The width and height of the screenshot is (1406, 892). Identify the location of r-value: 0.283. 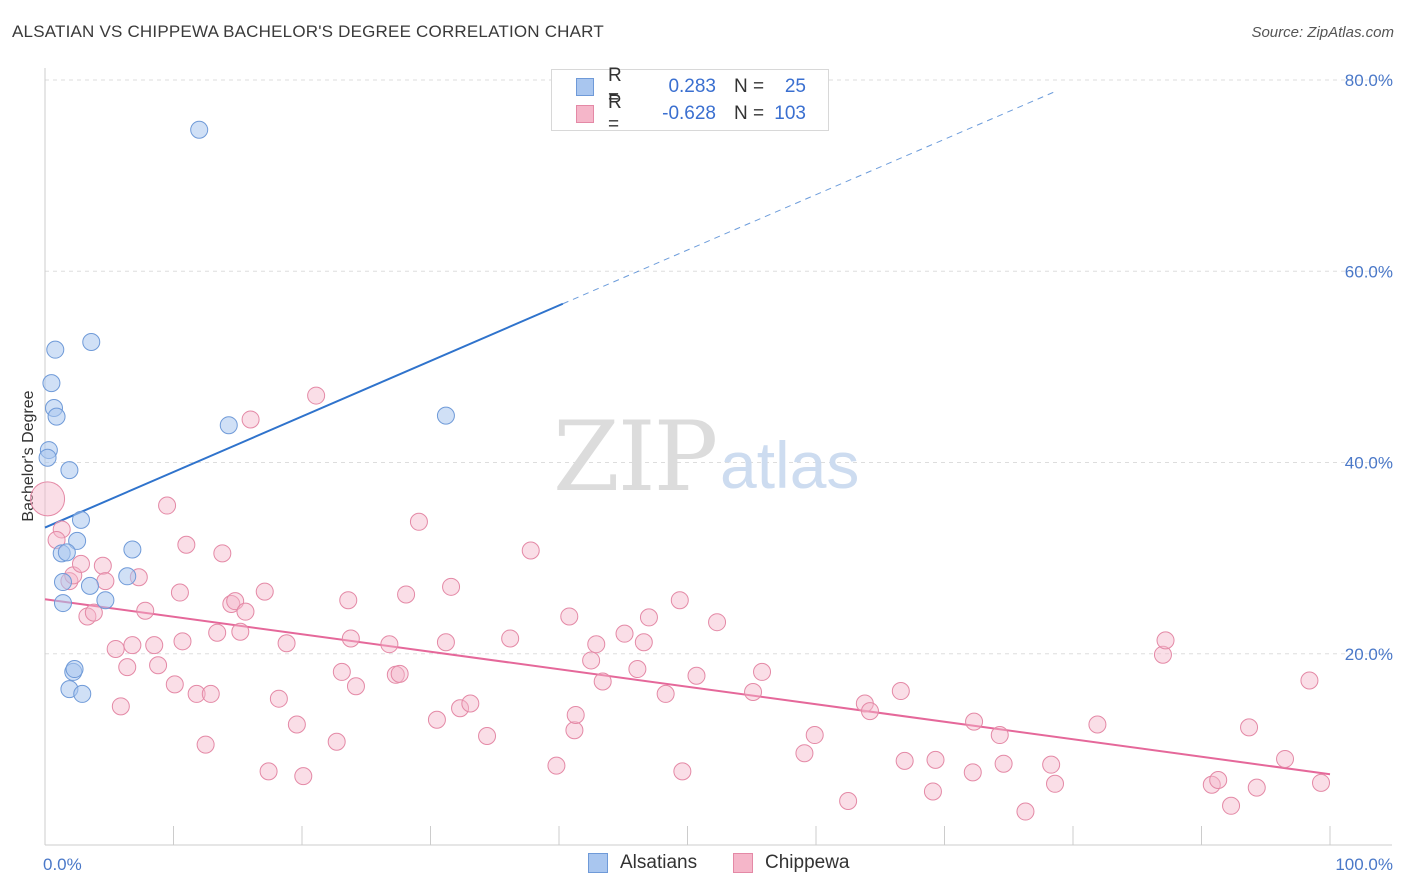
(692, 86).